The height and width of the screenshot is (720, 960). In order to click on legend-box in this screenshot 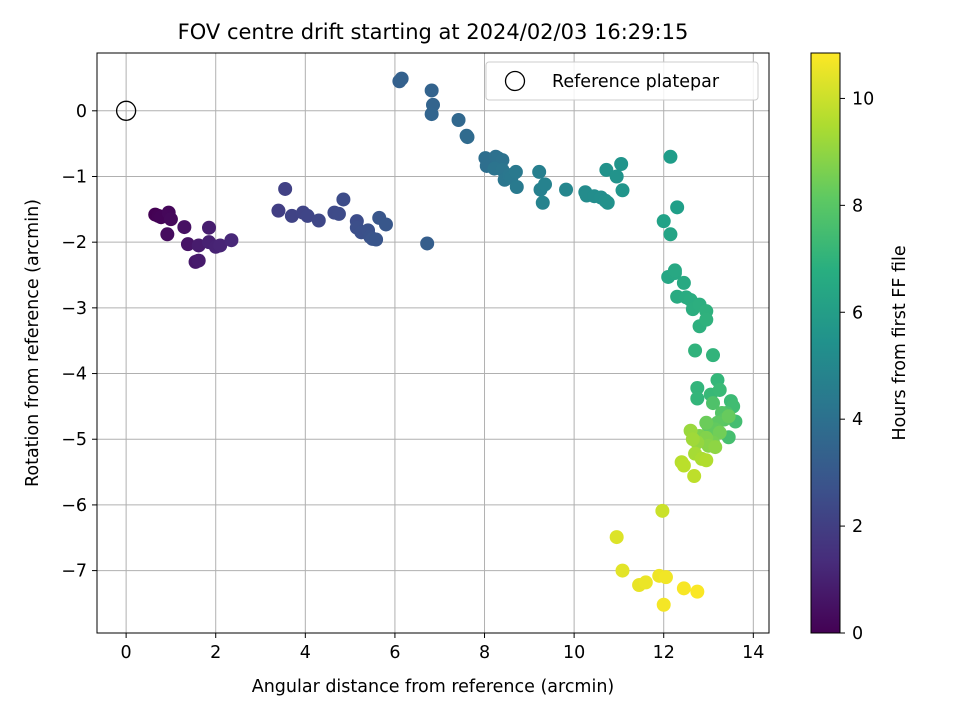, I will do `click(622, 81)`.